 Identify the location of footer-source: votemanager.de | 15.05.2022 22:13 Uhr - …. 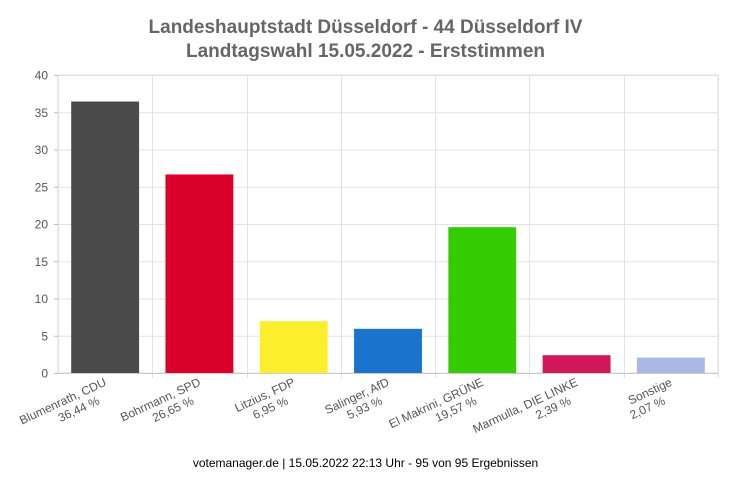
(365, 463).